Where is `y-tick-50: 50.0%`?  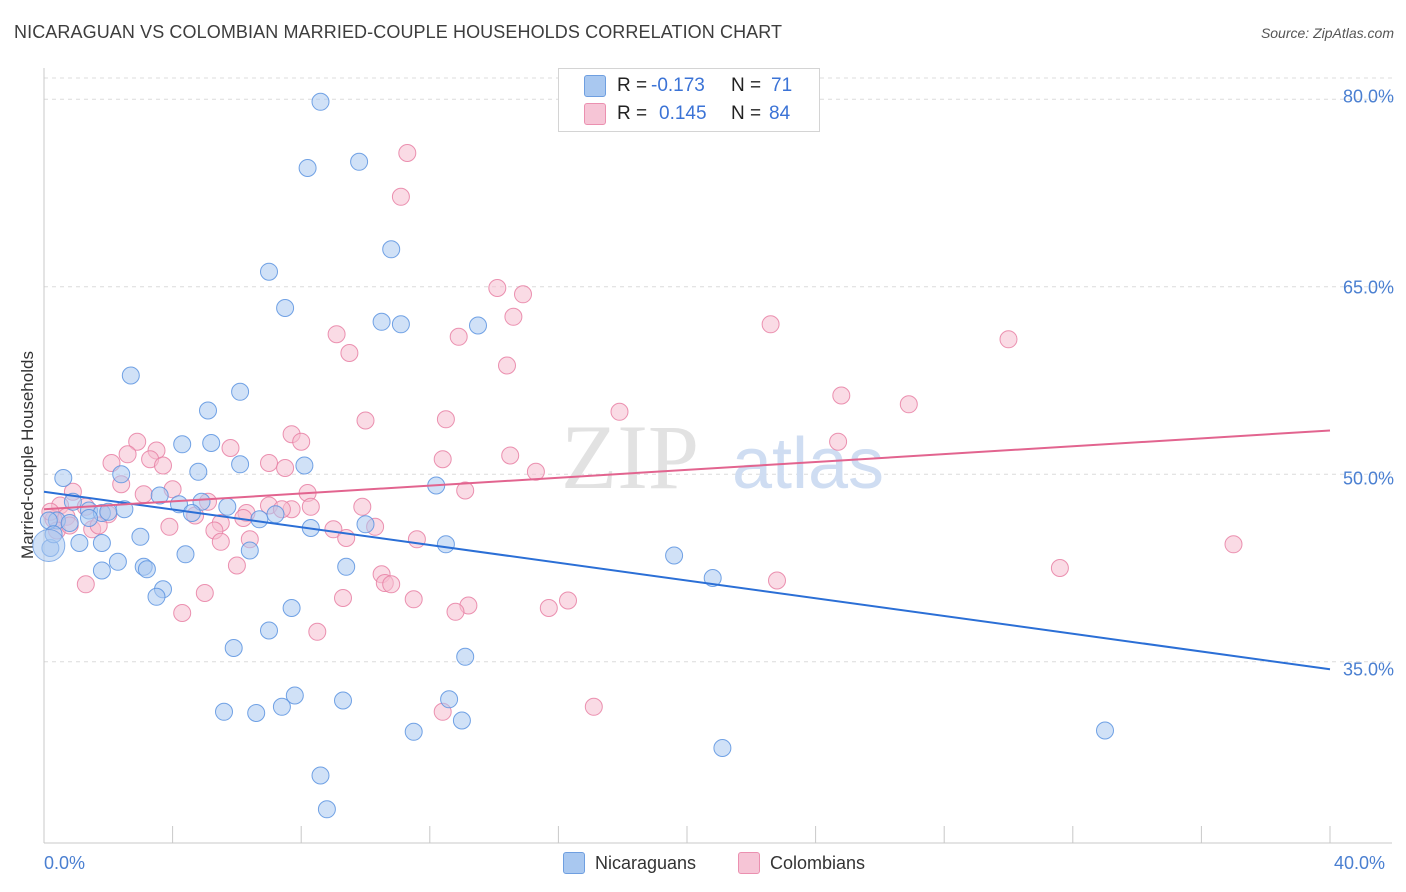
y-tick-50: 50.0% is located at coordinates (1368, 478).